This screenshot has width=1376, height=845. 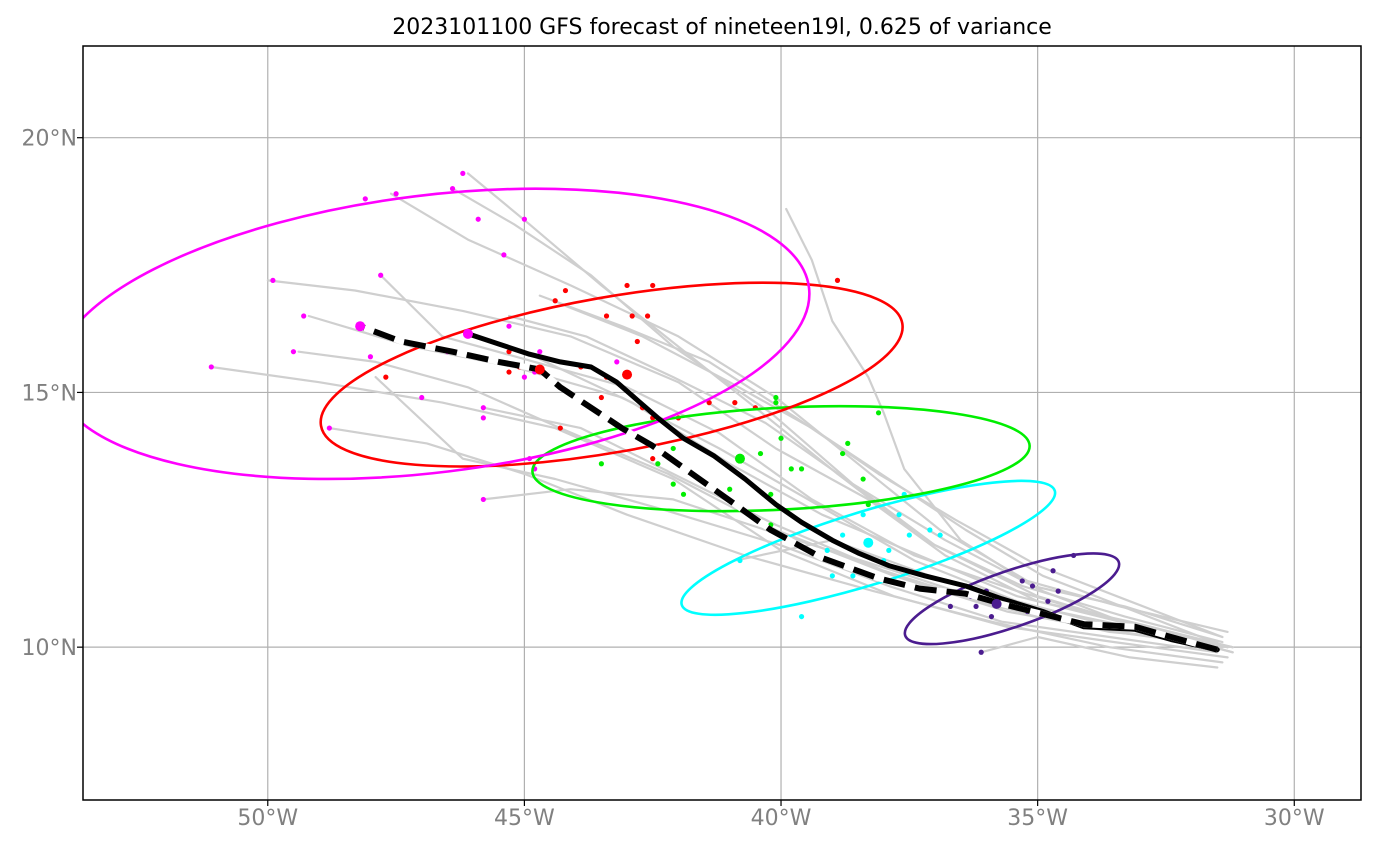 What do you see at coordinates (1099, 652) in the screenshot?
I see `ensemble-track` at bounding box center [1099, 652].